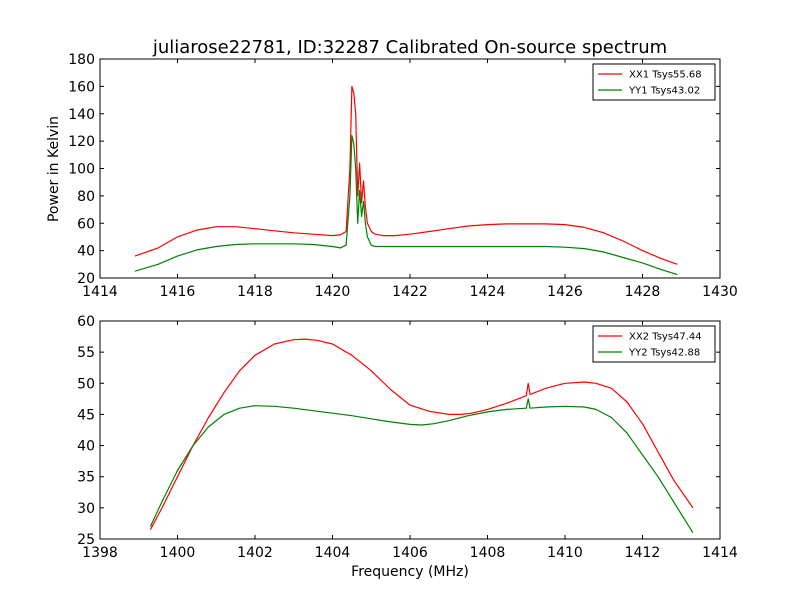  What do you see at coordinates (410, 553) in the screenshot?
I see `bottom-x-tick-label: 1406` at bounding box center [410, 553].